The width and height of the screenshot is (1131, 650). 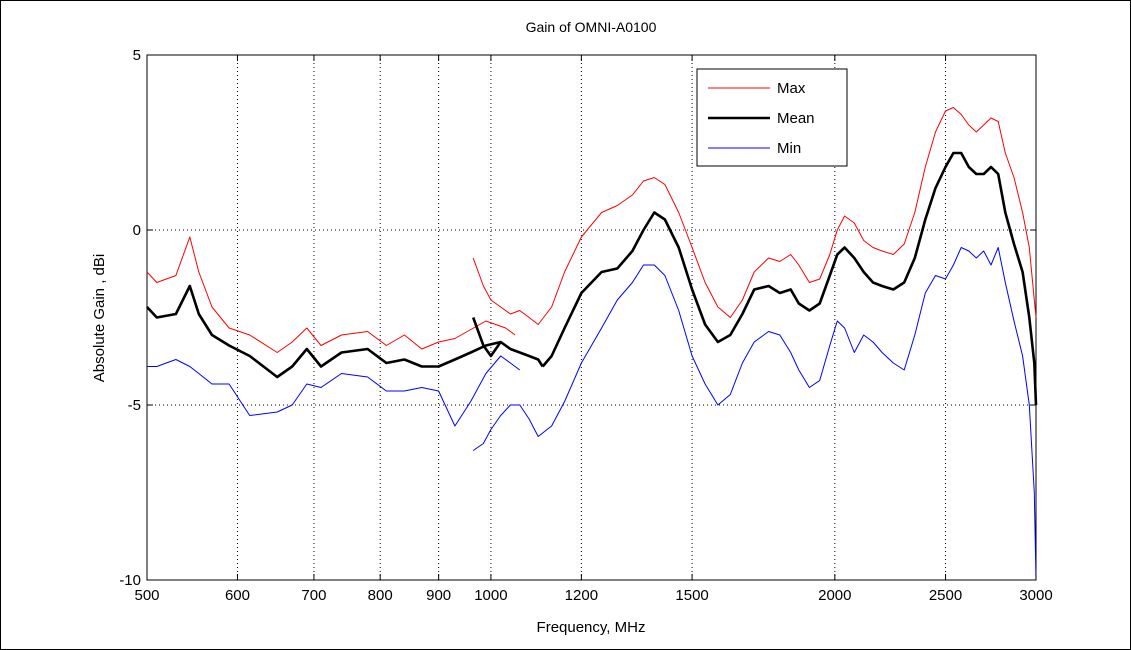 I want to click on x-tick-label: 1500, so click(x=691, y=595).